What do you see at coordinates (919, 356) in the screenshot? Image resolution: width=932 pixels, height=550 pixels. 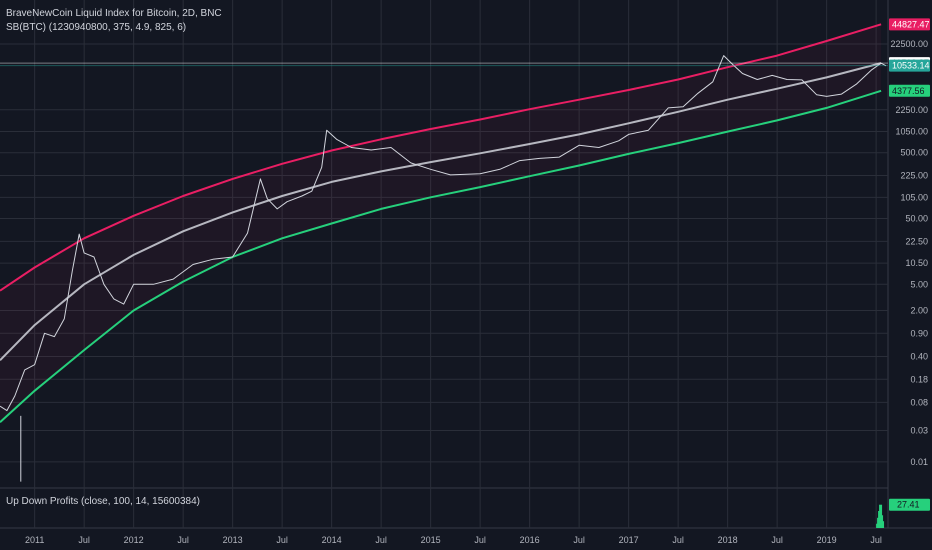 I see `y-tick-label: 0.40` at bounding box center [919, 356].